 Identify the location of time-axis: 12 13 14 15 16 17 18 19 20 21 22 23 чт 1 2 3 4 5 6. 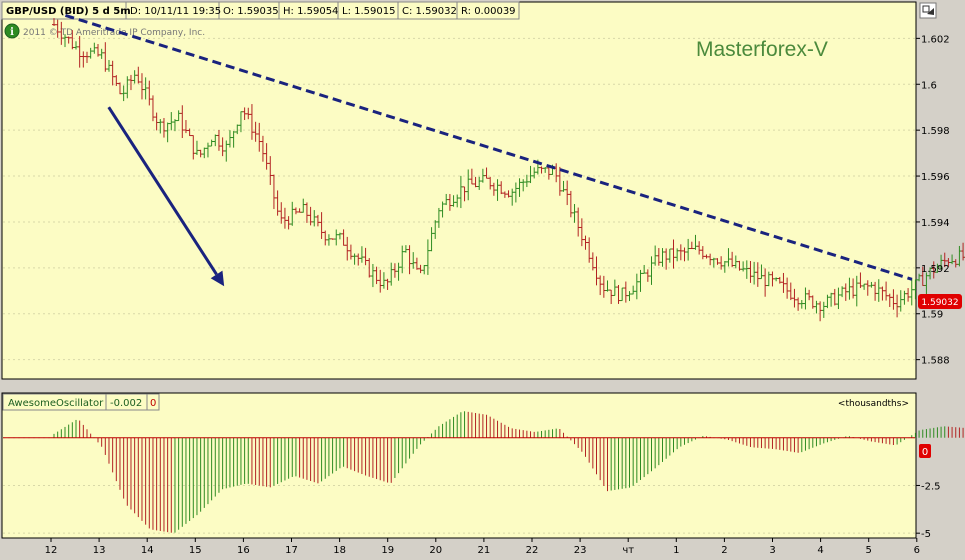
(482, 547).